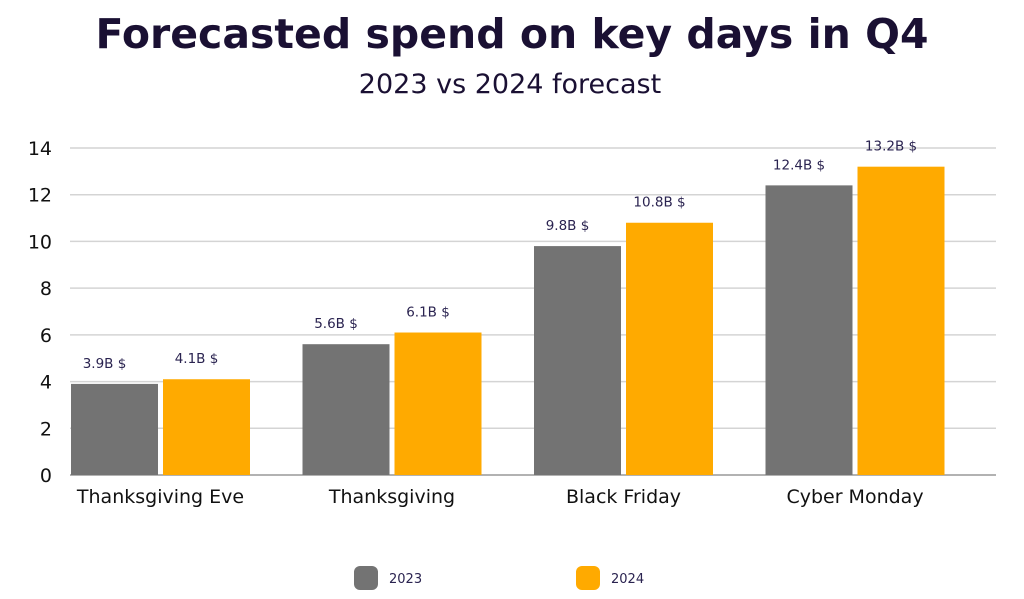  What do you see at coordinates (40, 149) in the screenshot?
I see `y-tick-label: 14` at bounding box center [40, 149].